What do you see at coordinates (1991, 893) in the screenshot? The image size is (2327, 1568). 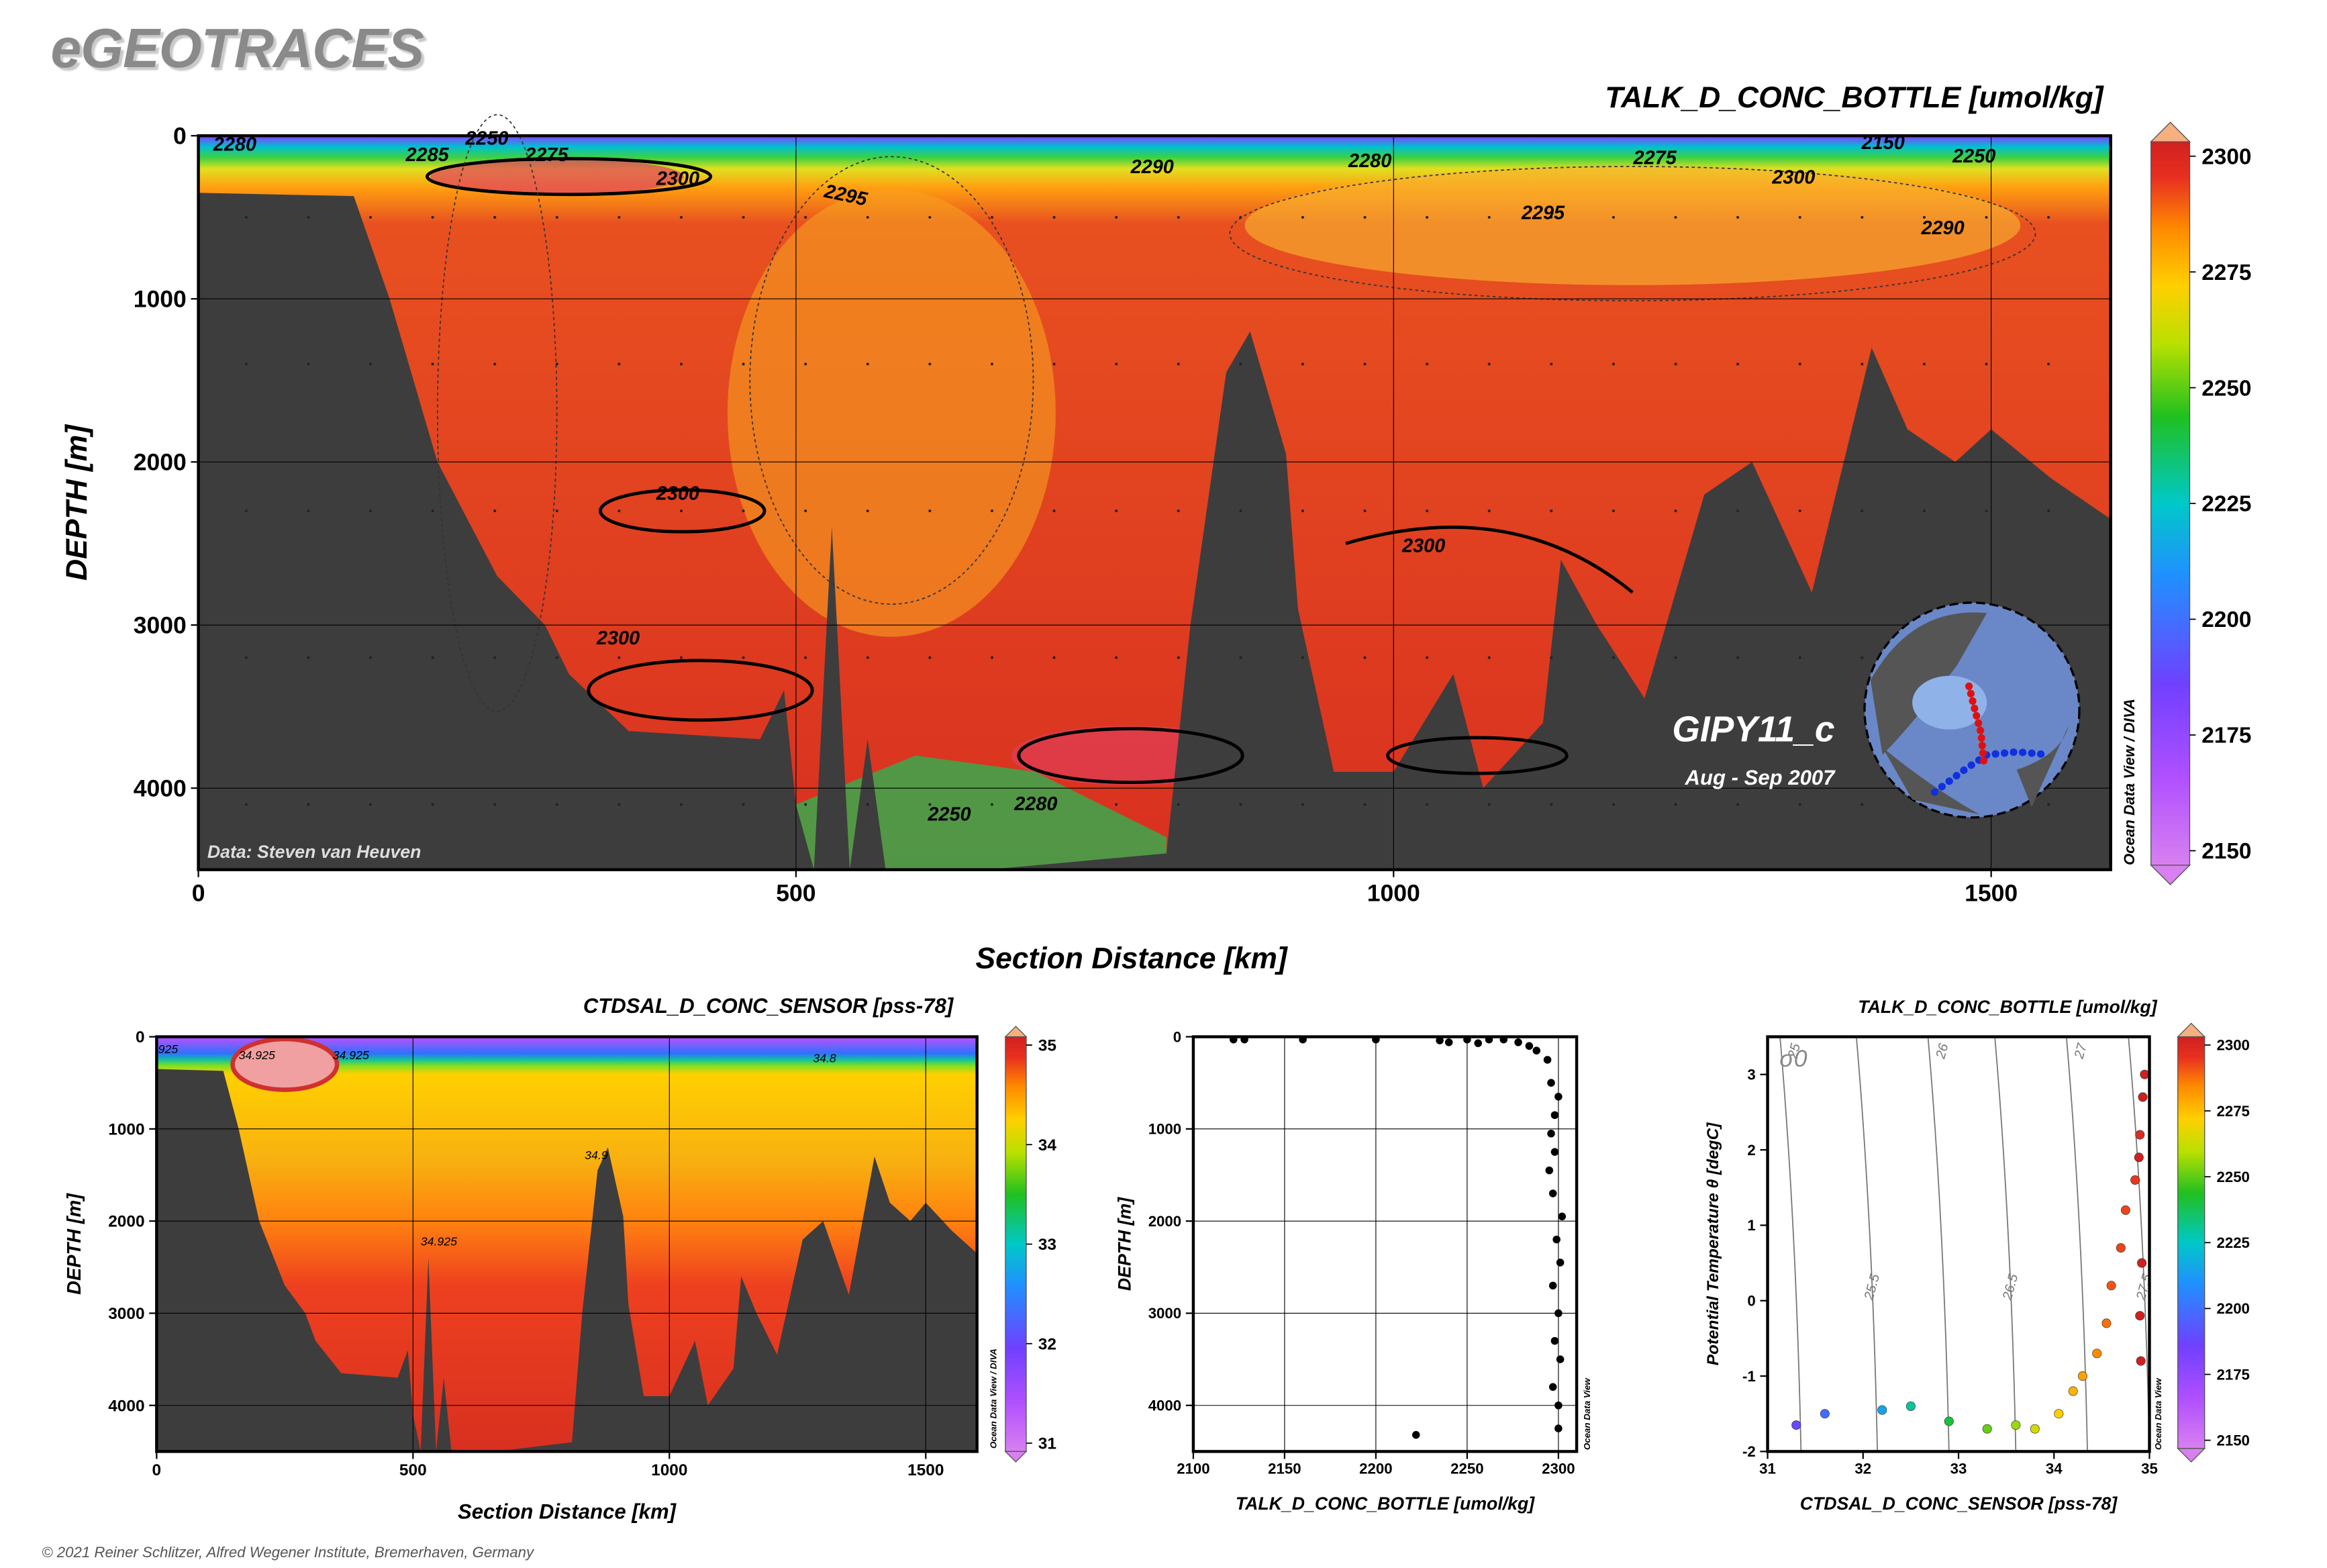 I see `tak-x-tick-label: 1500` at bounding box center [1991, 893].